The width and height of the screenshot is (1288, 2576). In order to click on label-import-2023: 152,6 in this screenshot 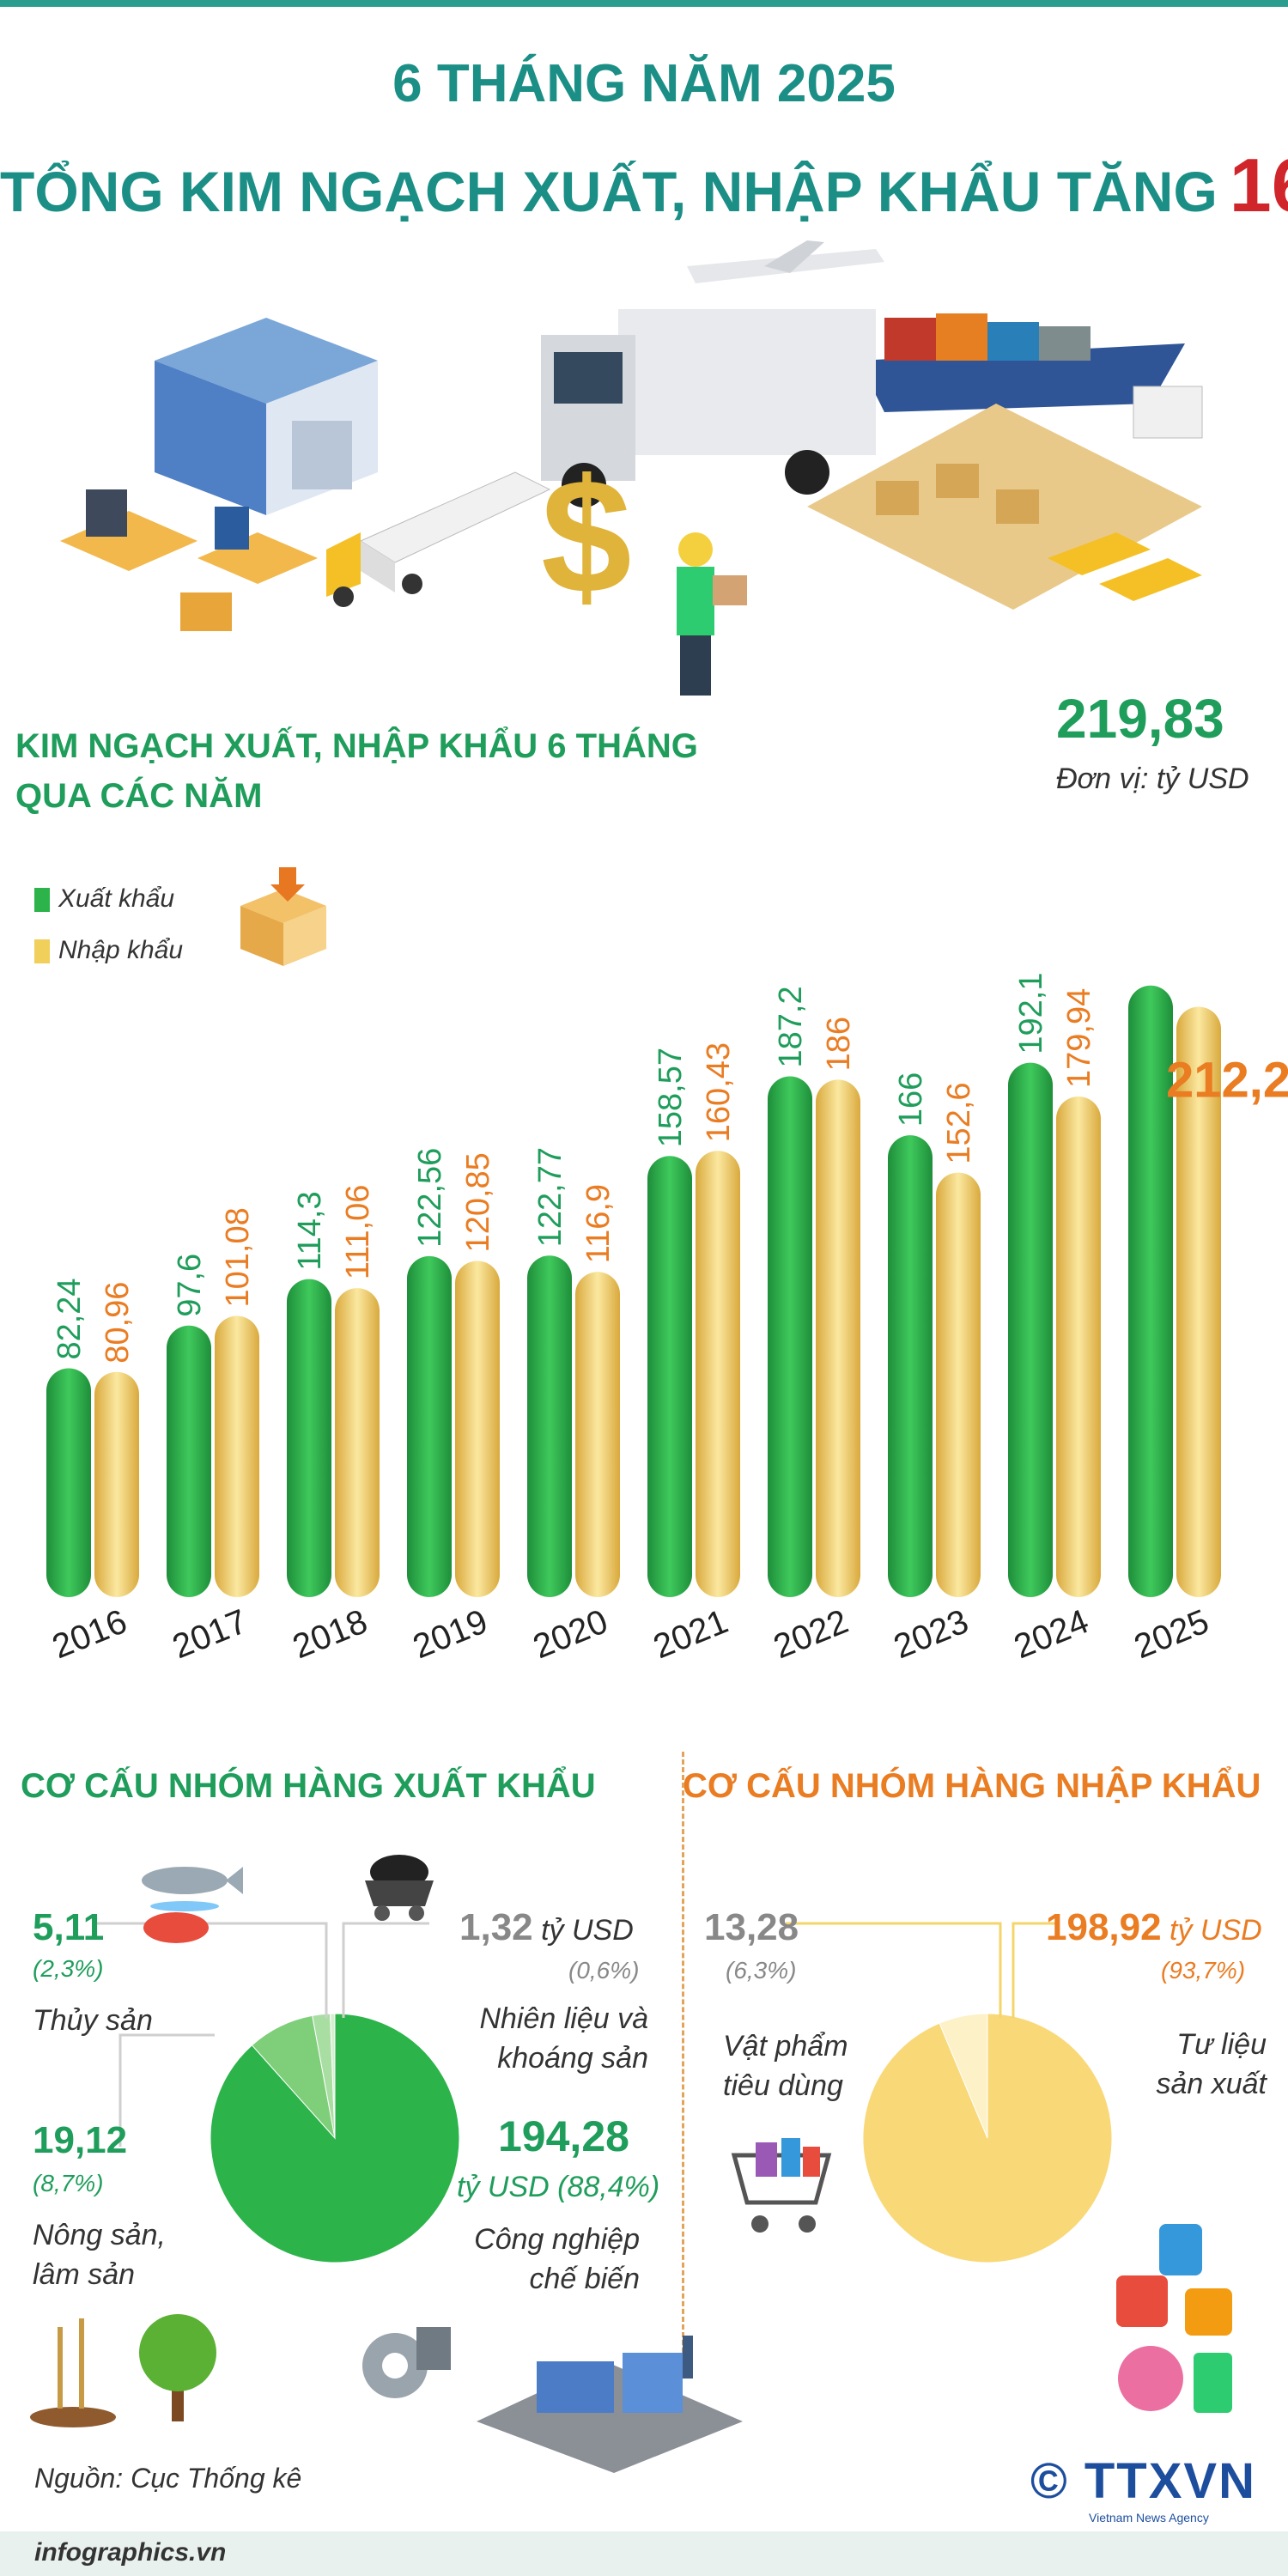, I will do `click(959, 1122)`.